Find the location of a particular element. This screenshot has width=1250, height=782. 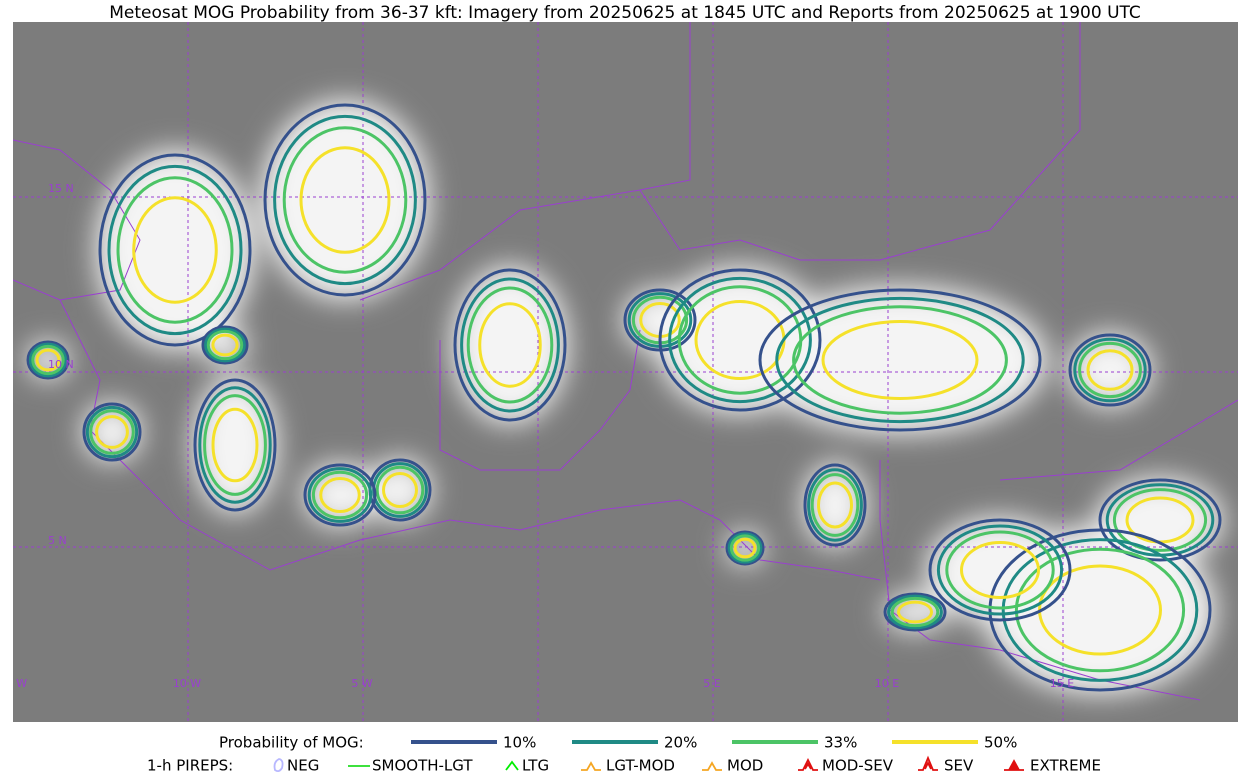

lon-label: 15 W is located at coordinates (13, 683).